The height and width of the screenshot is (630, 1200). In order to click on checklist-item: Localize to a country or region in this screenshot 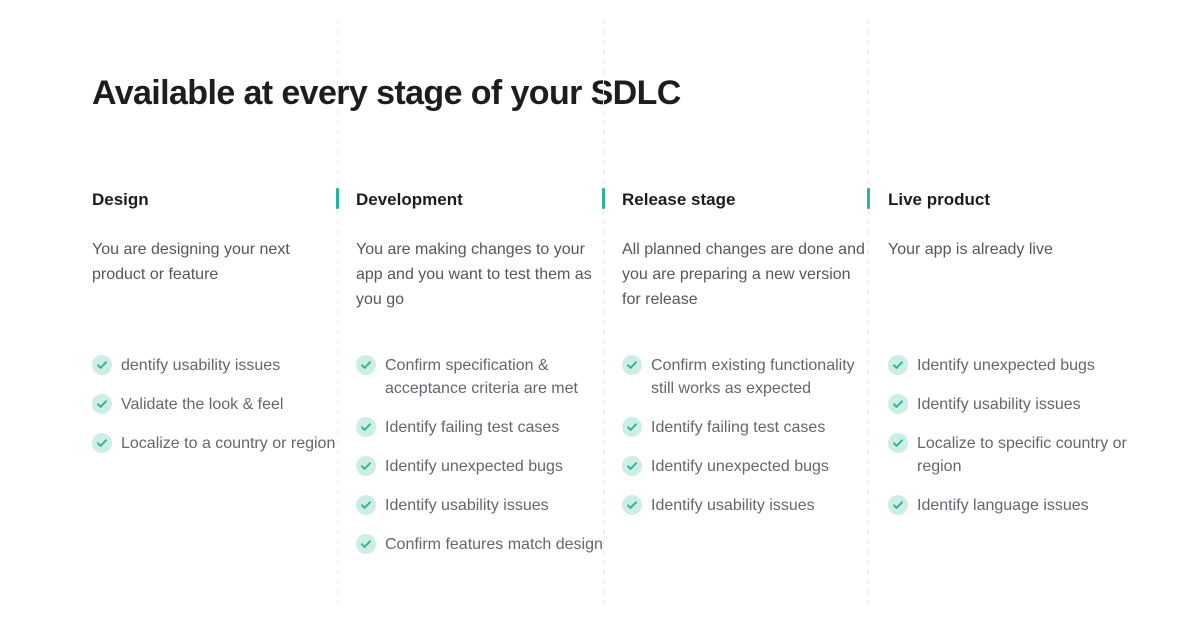, I will do `click(214, 443)`.